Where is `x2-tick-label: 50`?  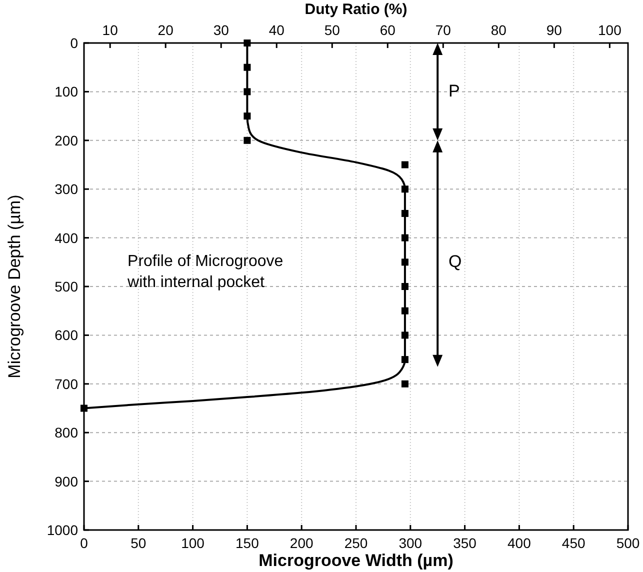
x2-tick-label: 50 is located at coordinates (332, 30).